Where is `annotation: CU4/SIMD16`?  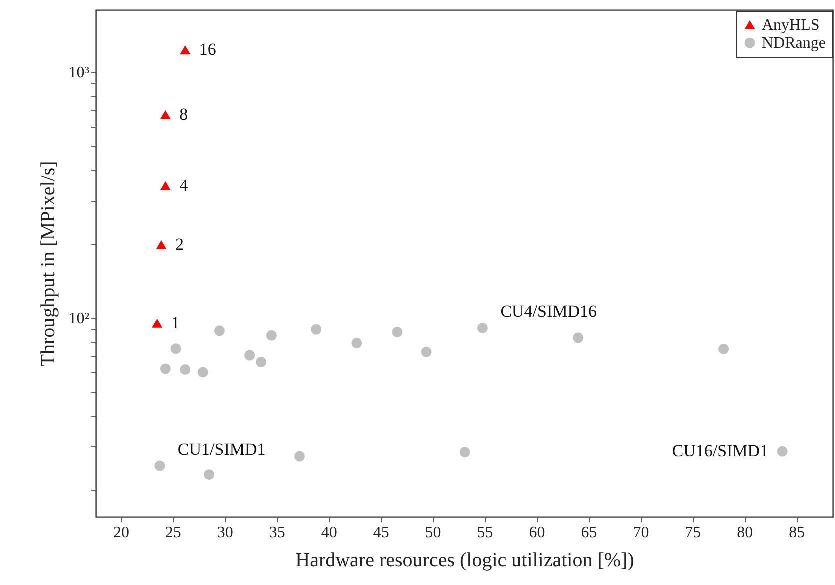
annotation: CU4/SIMD16 is located at coordinates (549, 312).